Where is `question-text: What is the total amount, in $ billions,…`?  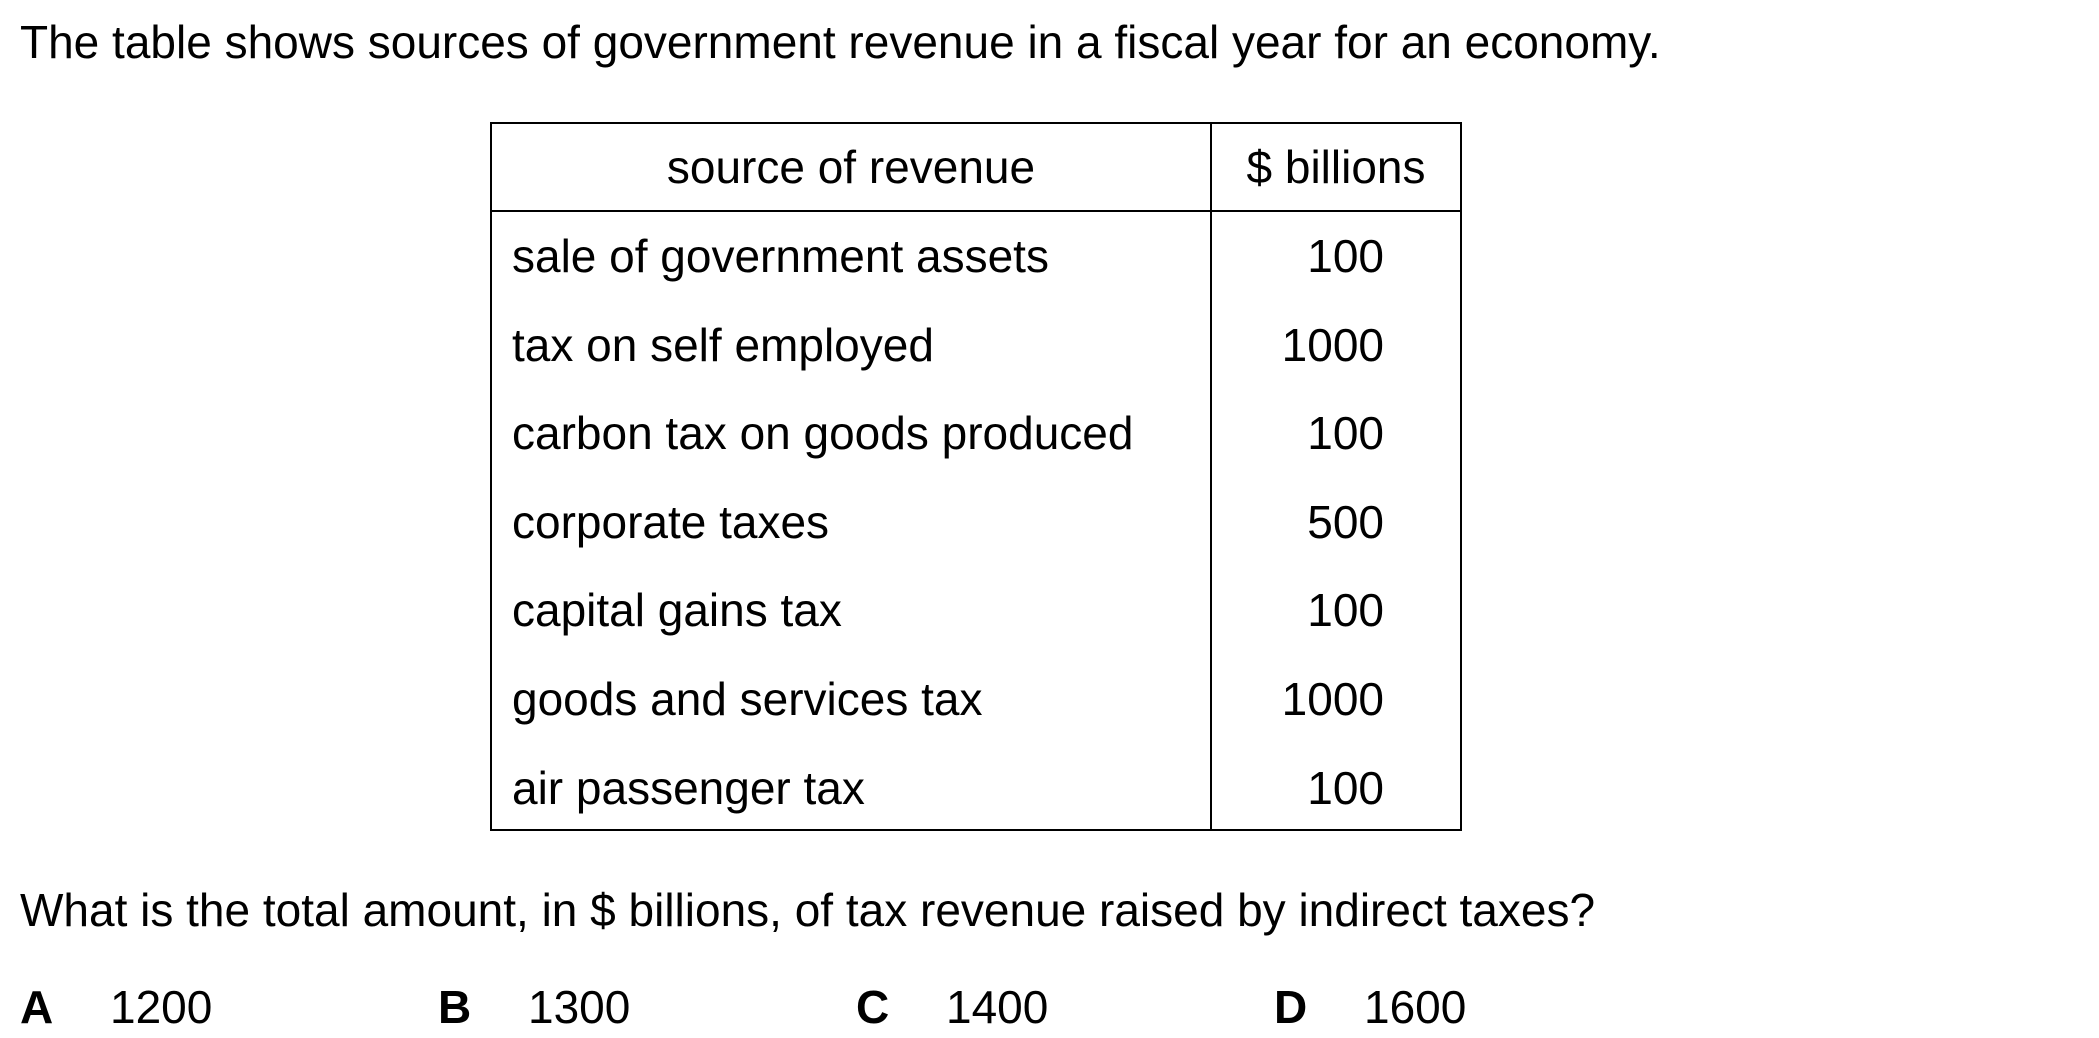 question-text: What is the total amount, in $ billions,… is located at coordinates (808, 910).